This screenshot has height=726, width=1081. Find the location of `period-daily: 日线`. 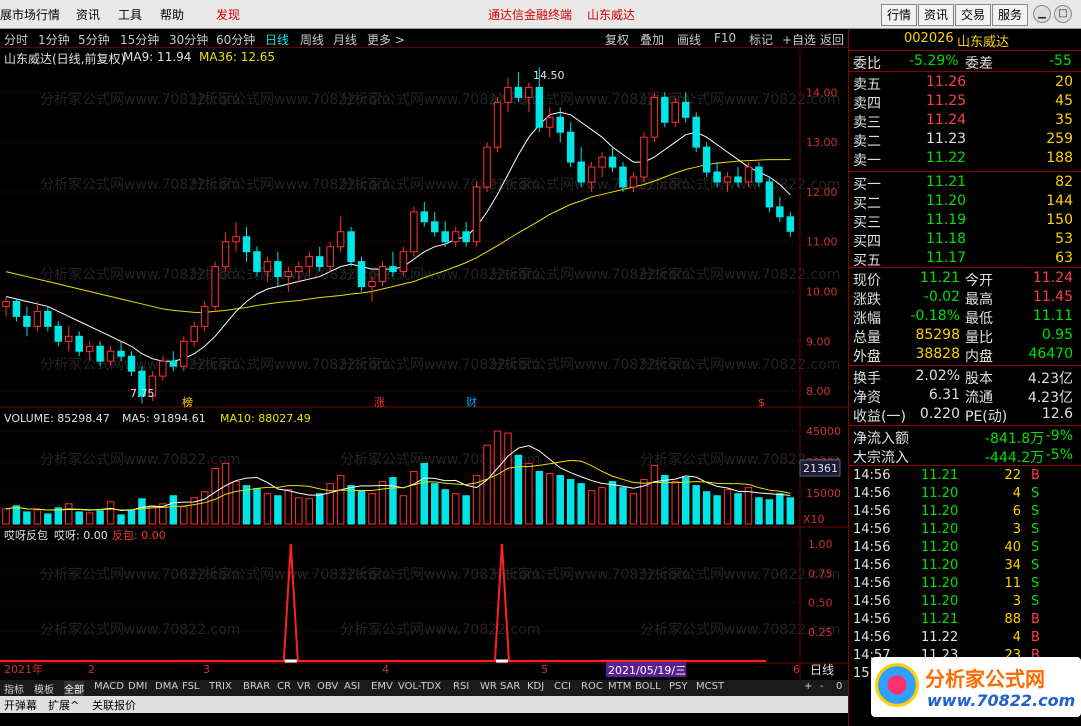

period-daily: 日线 is located at coordinates (277, 40).